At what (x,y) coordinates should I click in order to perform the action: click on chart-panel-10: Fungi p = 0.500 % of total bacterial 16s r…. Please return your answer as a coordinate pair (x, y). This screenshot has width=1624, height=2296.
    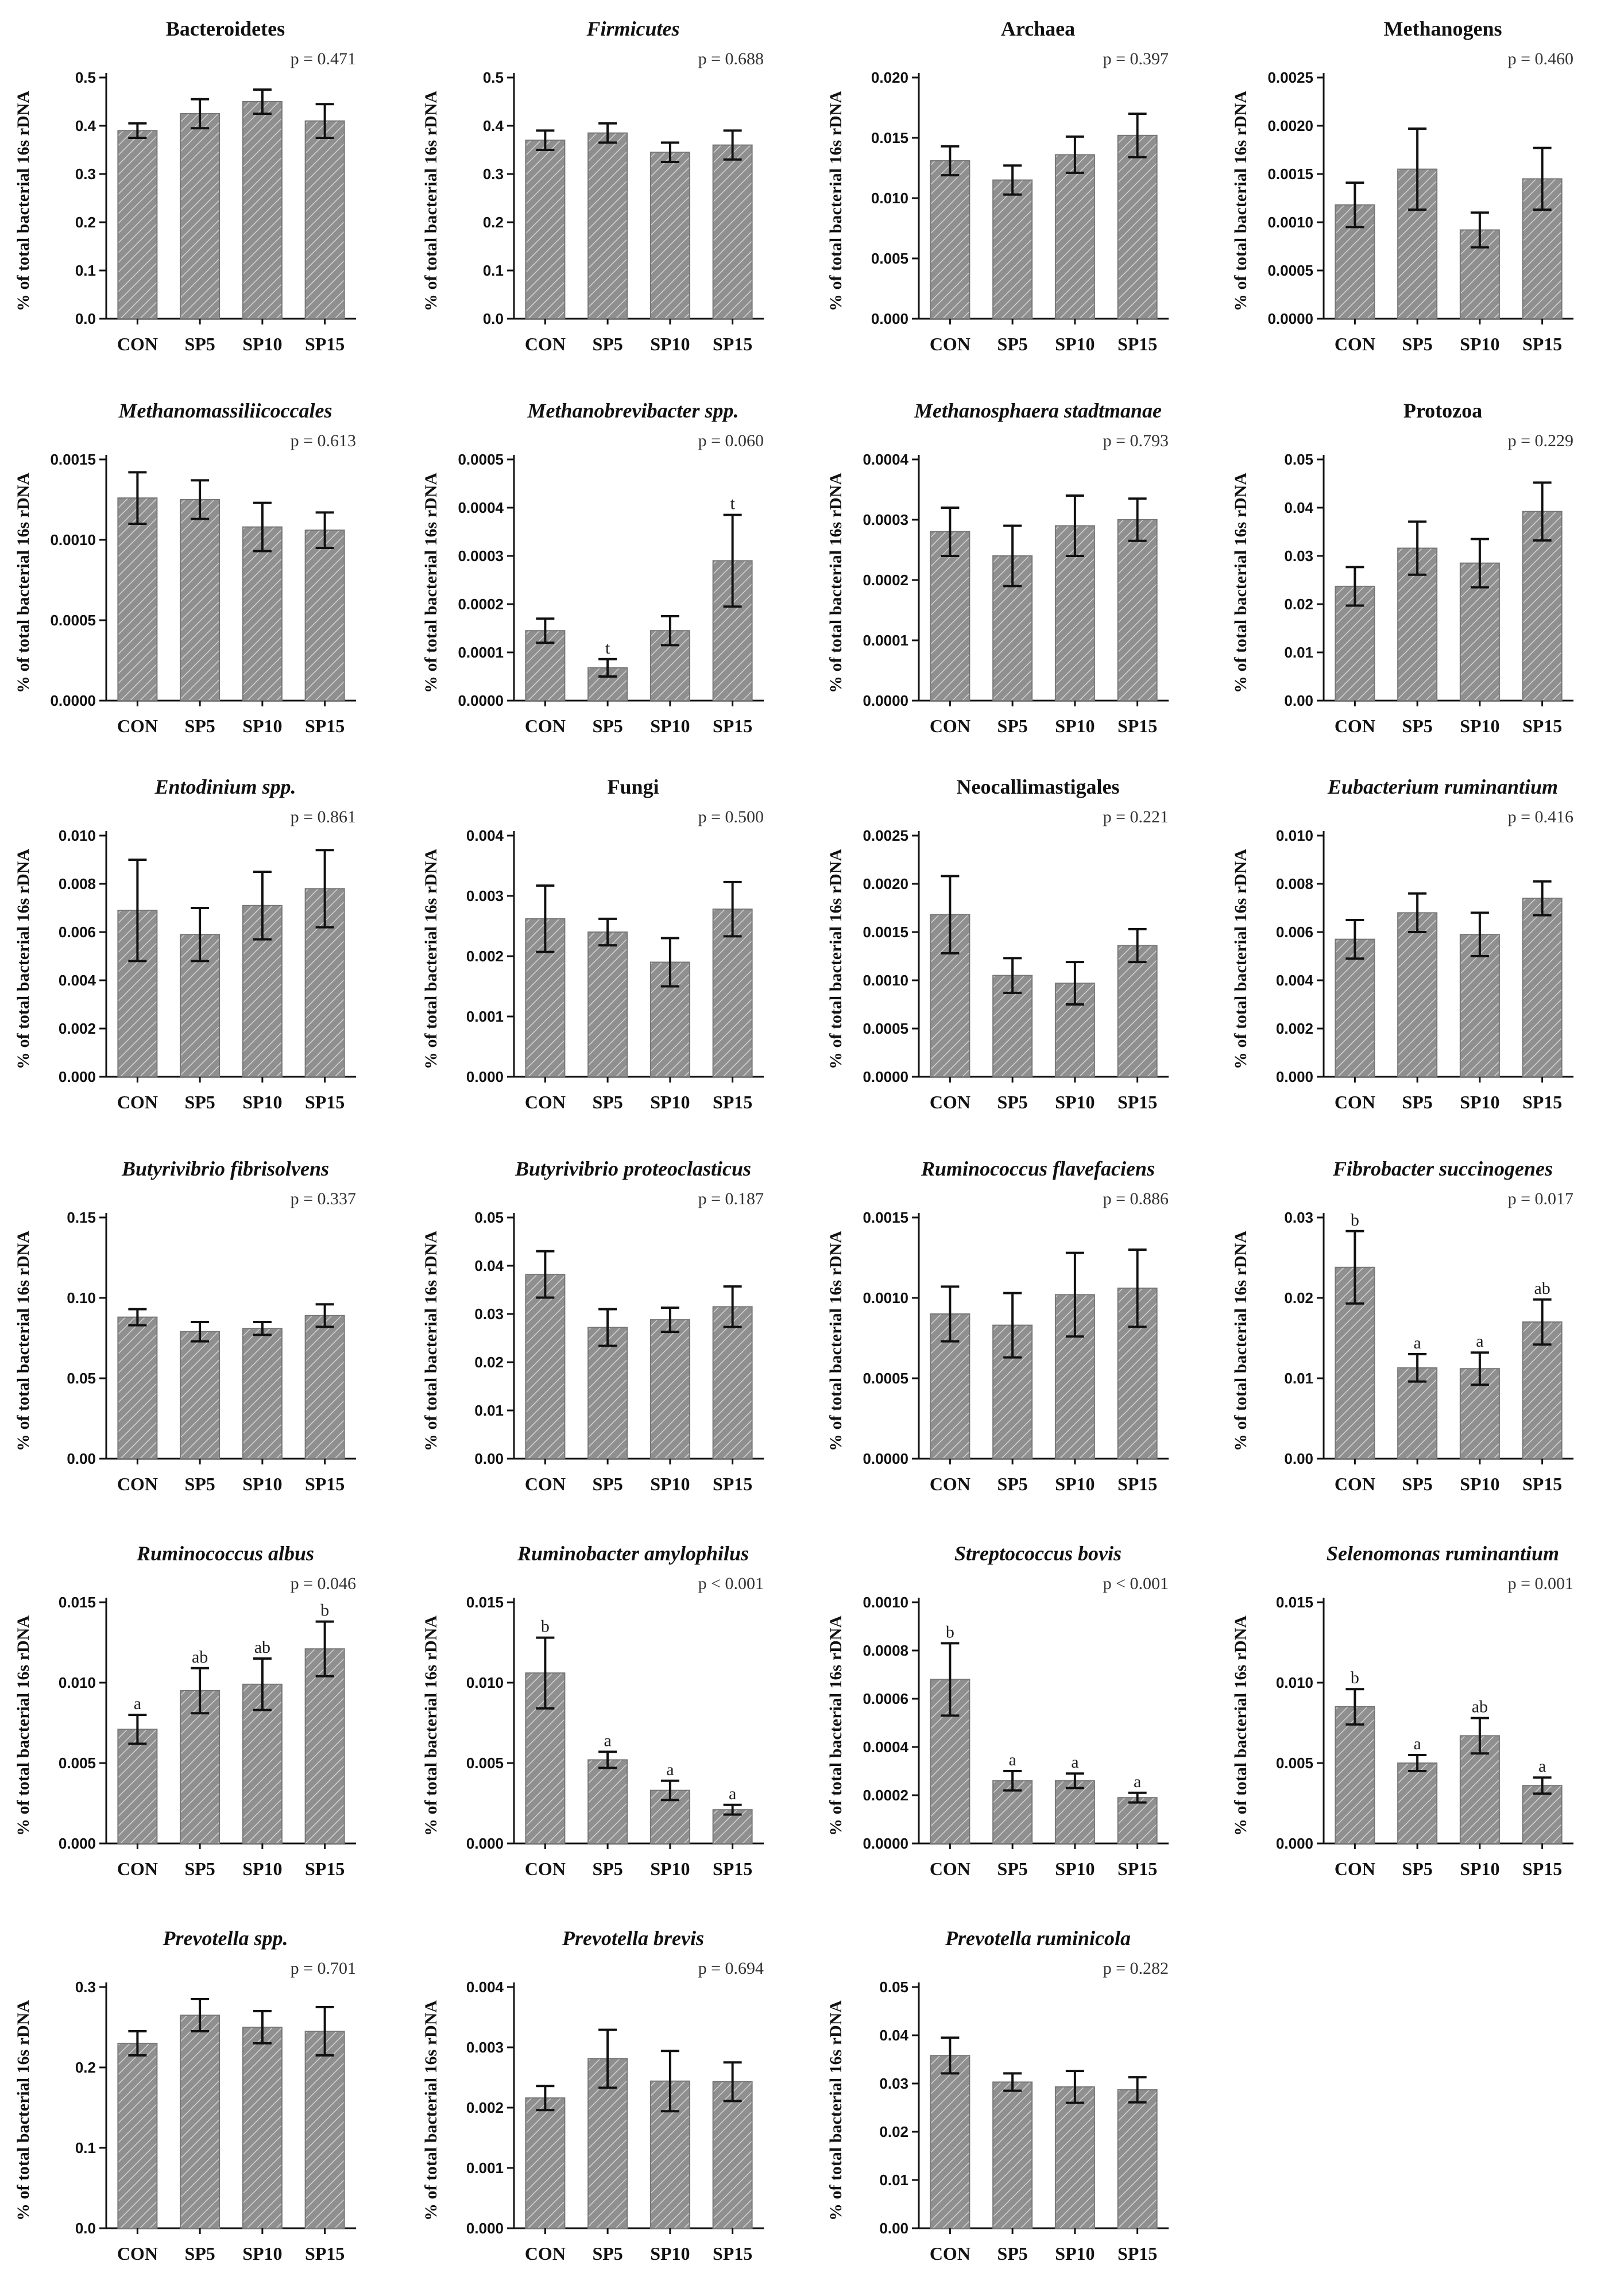
    Looking at the image, I should click on (593, 943).